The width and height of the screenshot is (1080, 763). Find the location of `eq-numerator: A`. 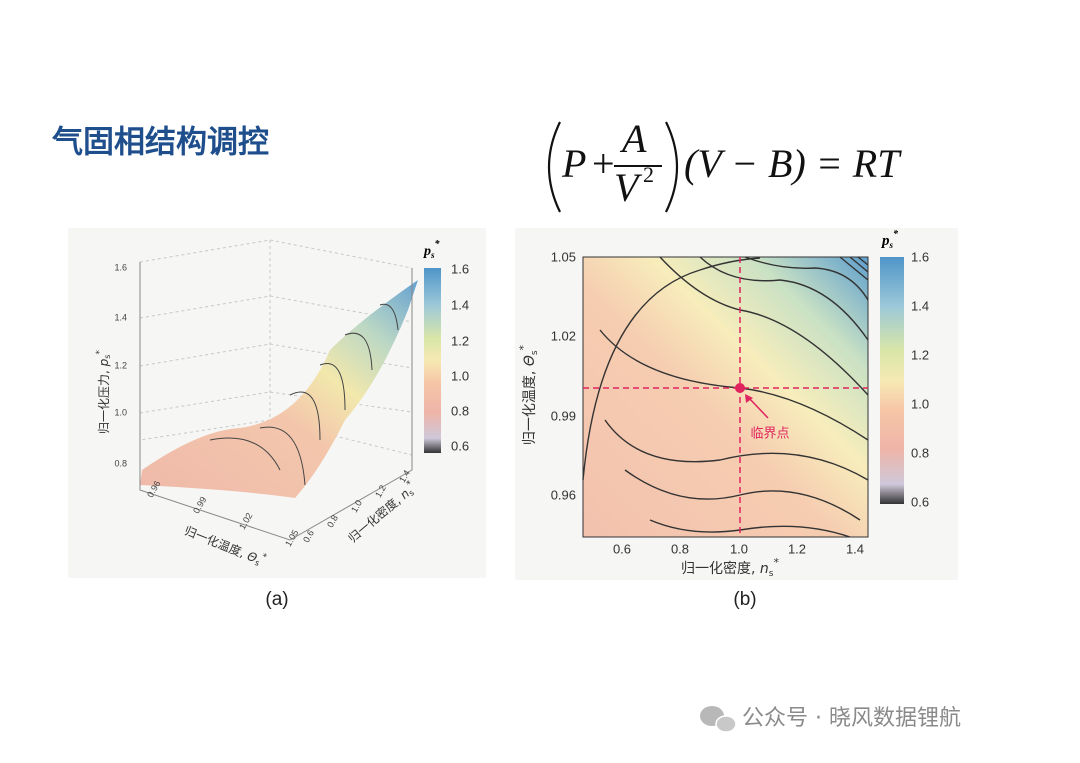

eq-numerator: A is located at coordinates (633, 138).